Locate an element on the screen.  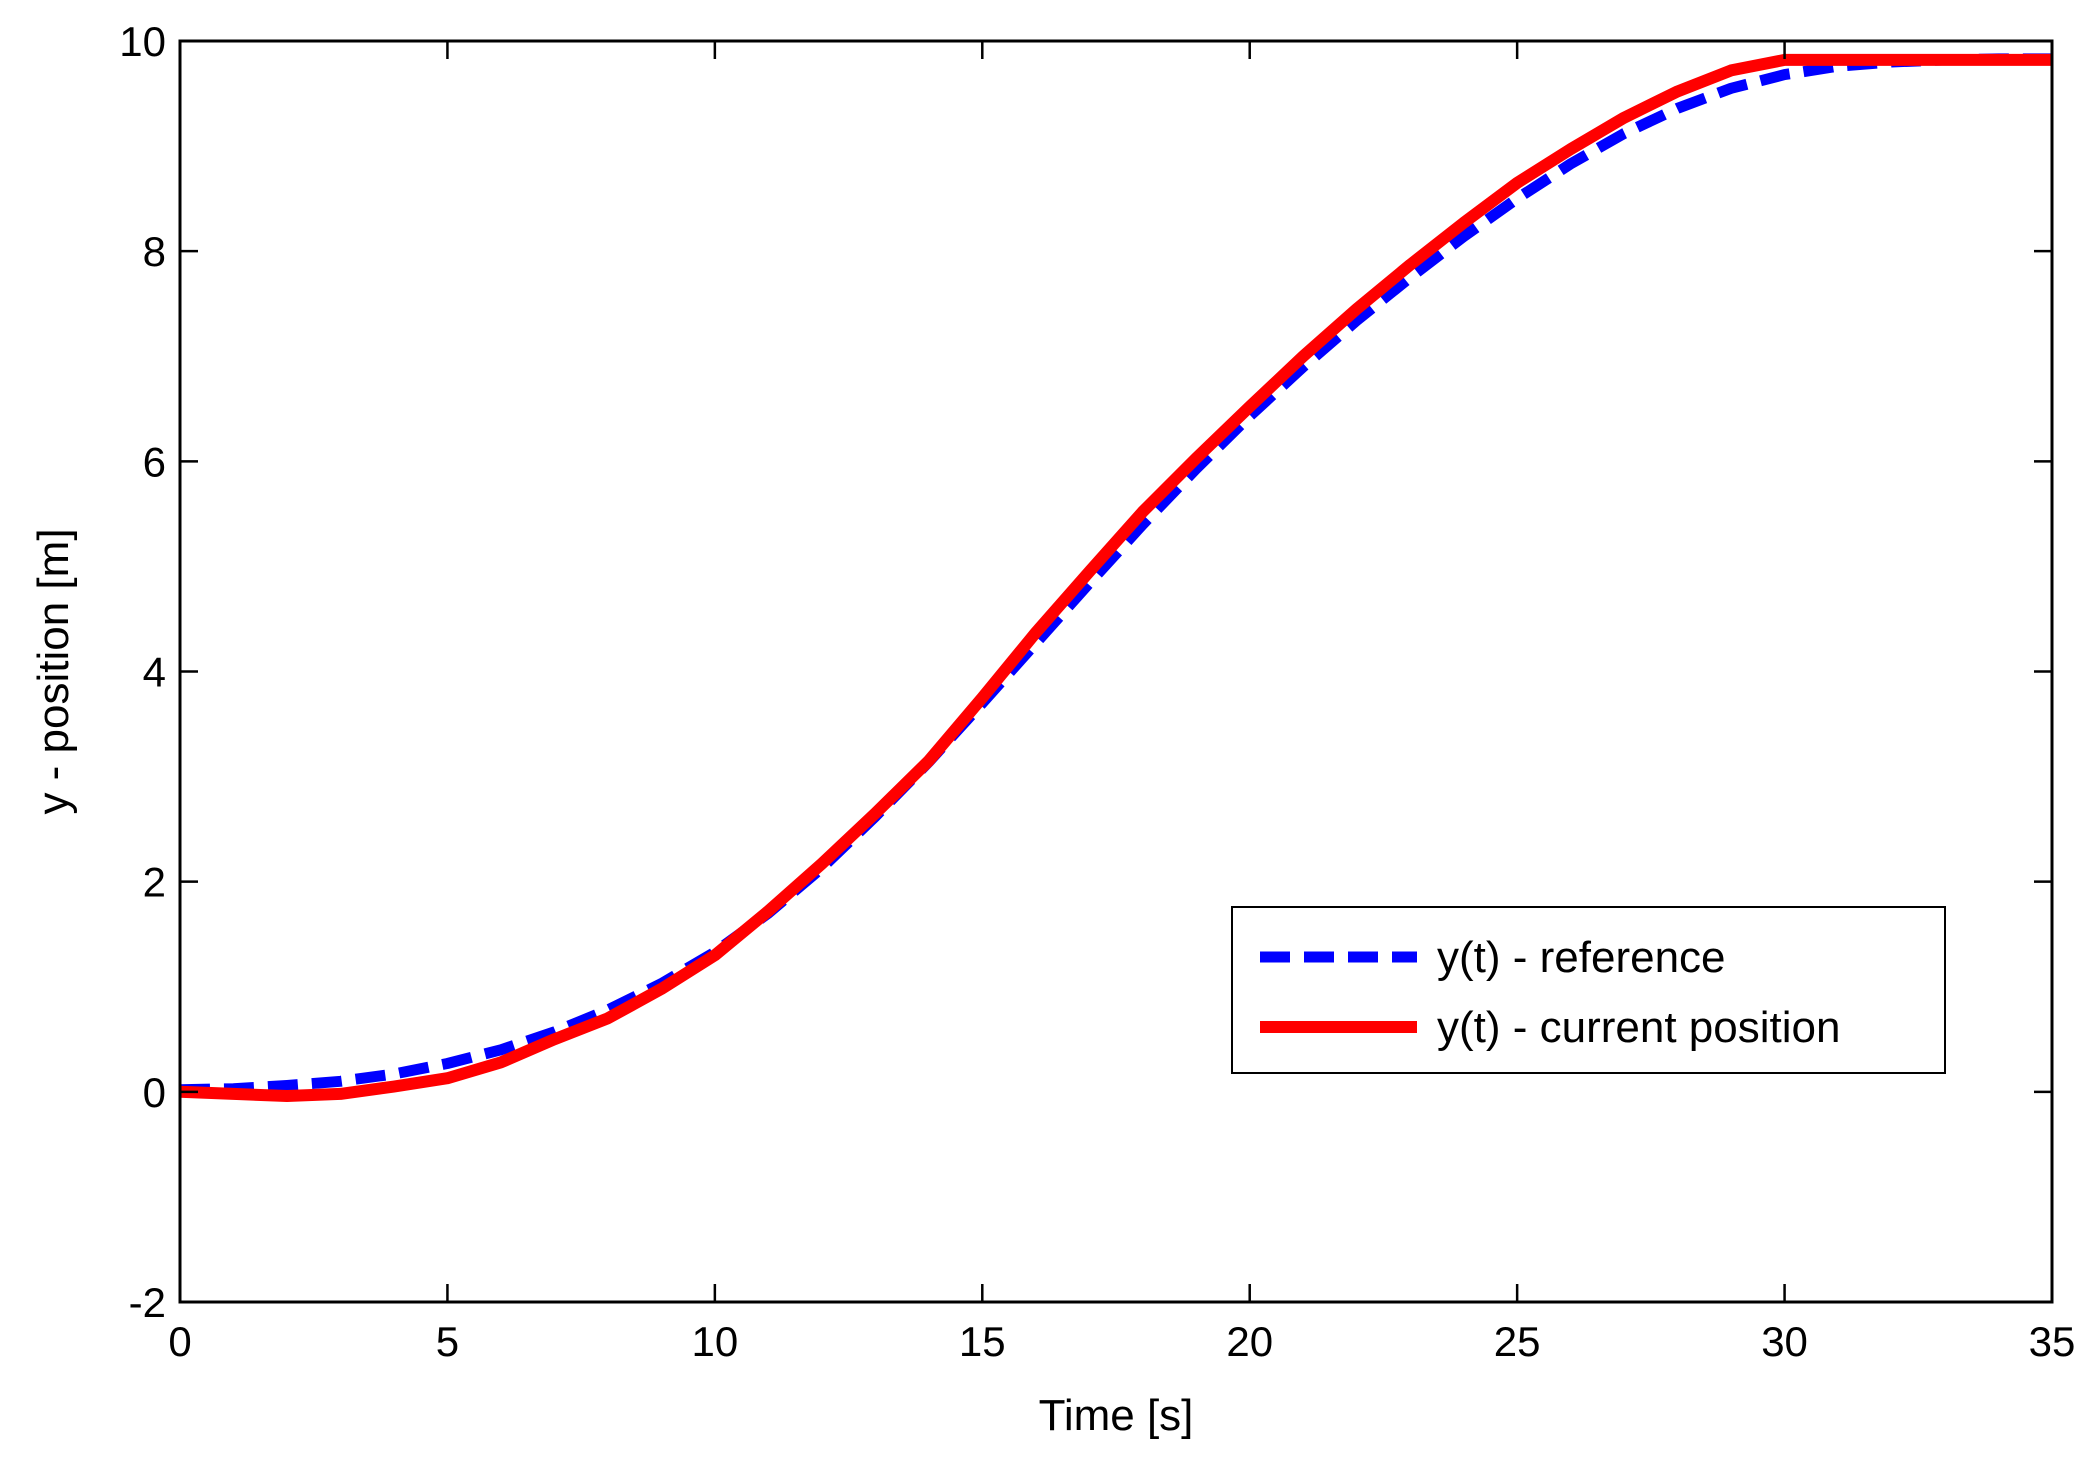
x-tick-label: 0 is located at coordinates (179, 1341).